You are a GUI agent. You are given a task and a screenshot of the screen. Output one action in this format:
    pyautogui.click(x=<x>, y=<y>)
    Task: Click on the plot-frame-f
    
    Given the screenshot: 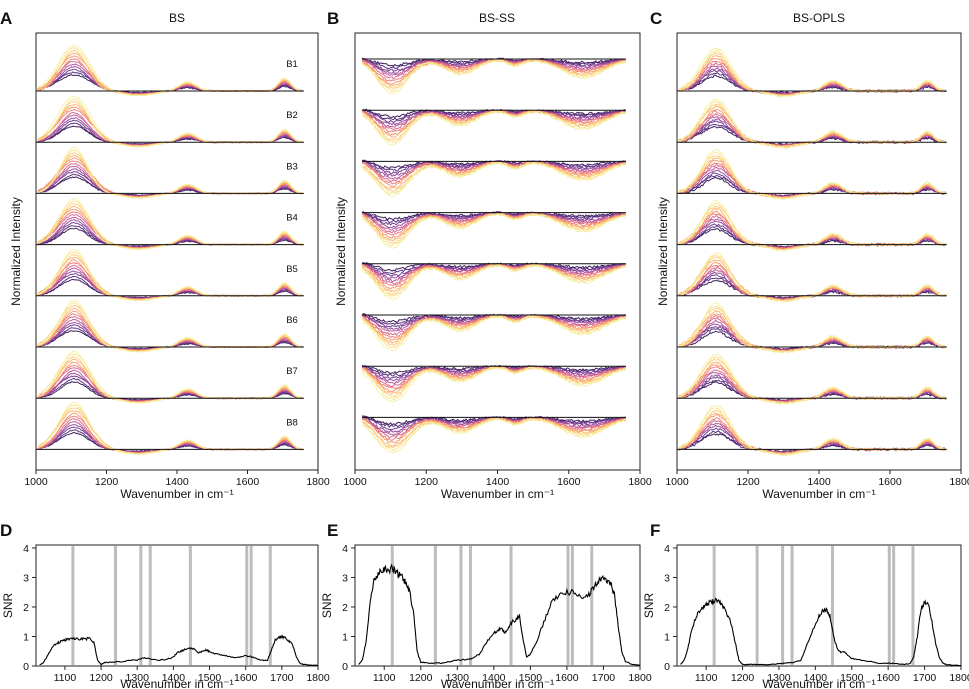 What is the action you would take?
    pyautogui.click(x=819, y=605)
    